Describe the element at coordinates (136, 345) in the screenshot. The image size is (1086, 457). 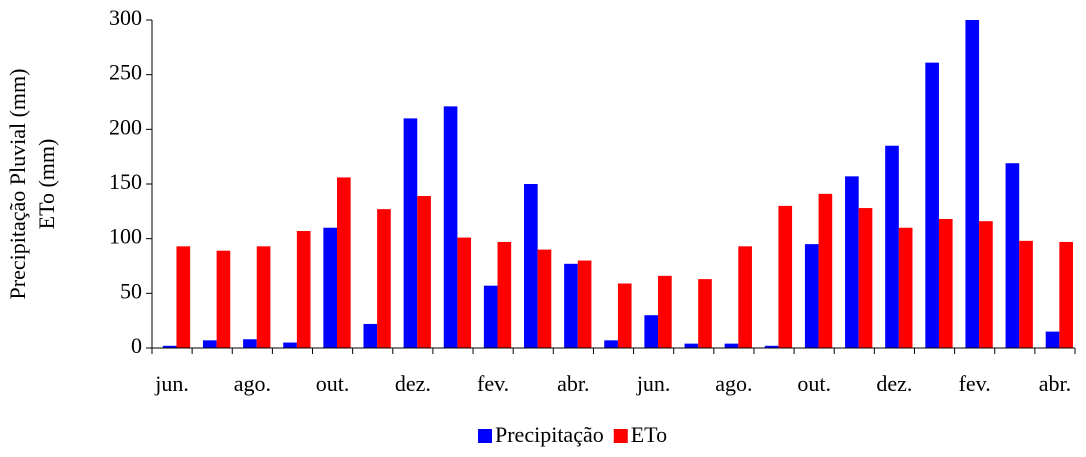
I see `y-tick-label: 0` at that location.